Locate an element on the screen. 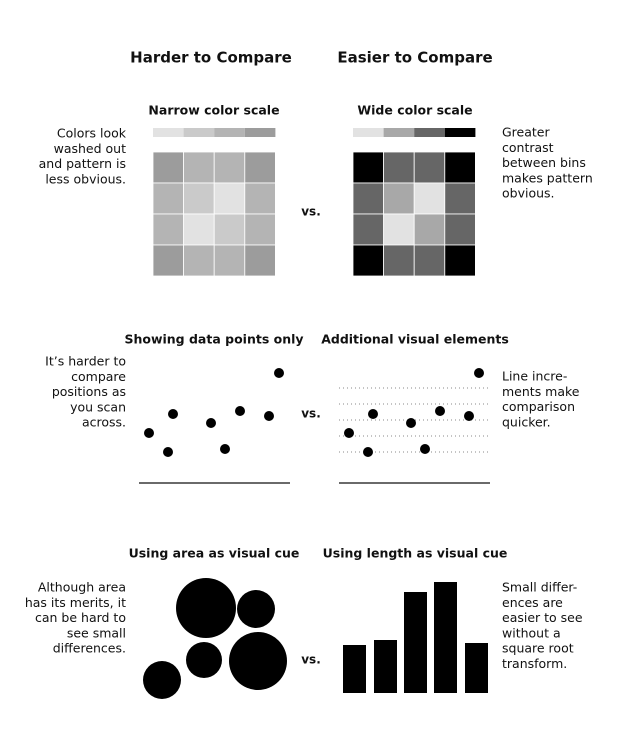 The image size is (634, 750). left-note: Colors look is located at coordinates (92, 133).